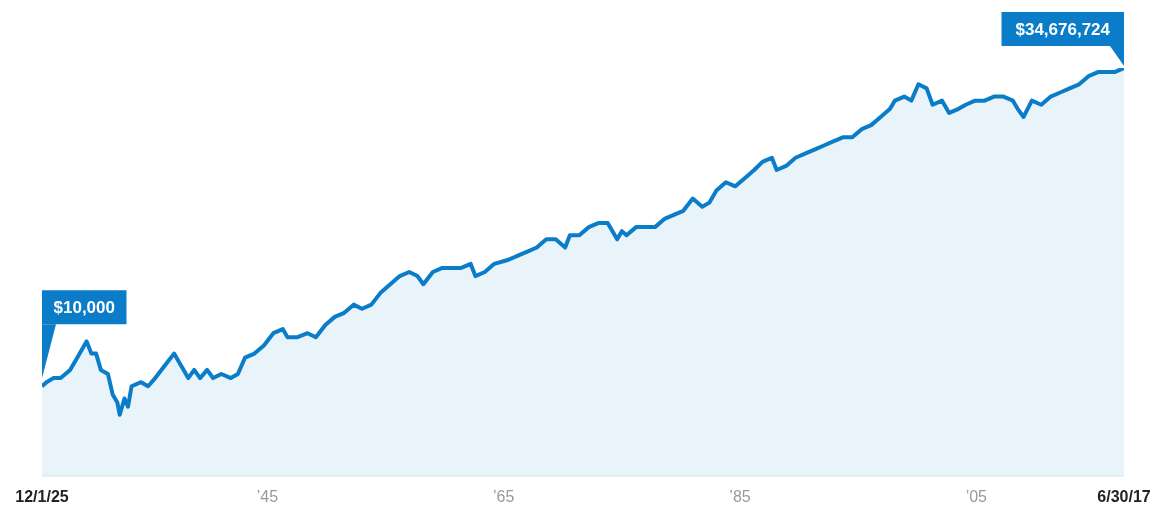 This screenshot has height=514, width=1166. I want to click on annotation: $10,000, so click(84, 308).